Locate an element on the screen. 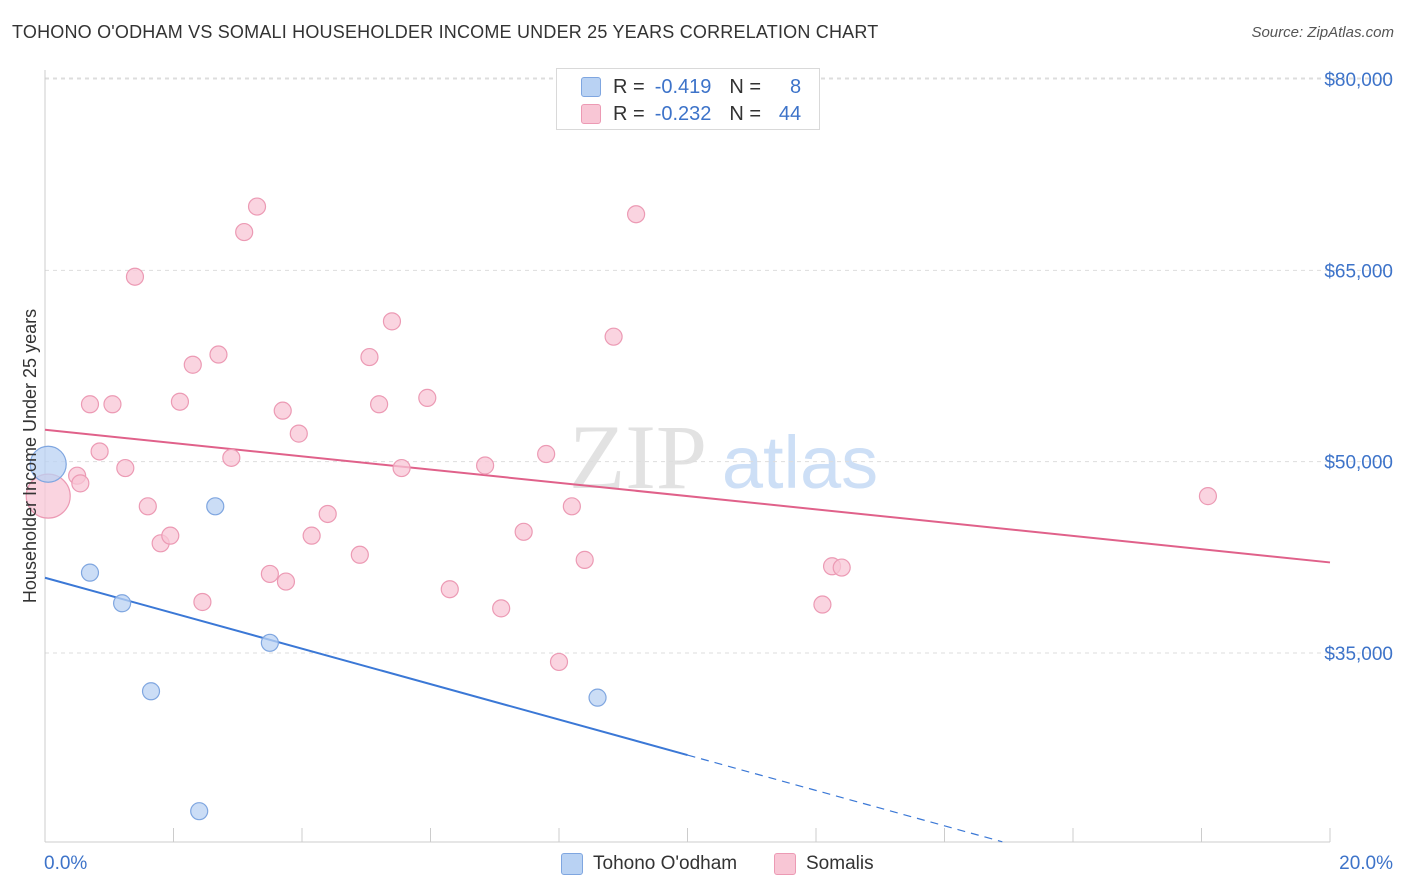  y-axis-title: Householder Income Under 25 years is located at coordinates (30, 456).